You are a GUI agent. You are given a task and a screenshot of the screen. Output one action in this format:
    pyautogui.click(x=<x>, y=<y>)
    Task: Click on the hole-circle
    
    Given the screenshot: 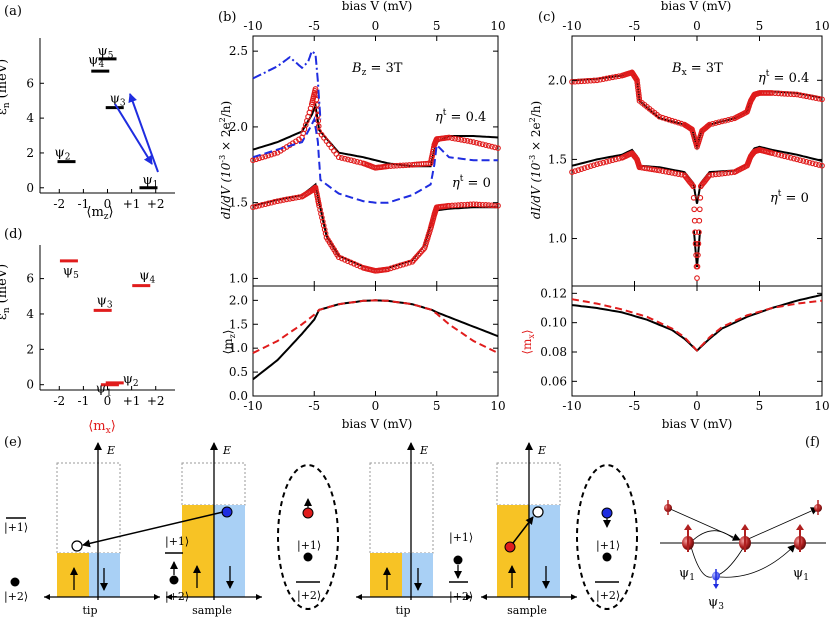 What is the action you would take?
    pyautogui.click(x=538, y=512)
    